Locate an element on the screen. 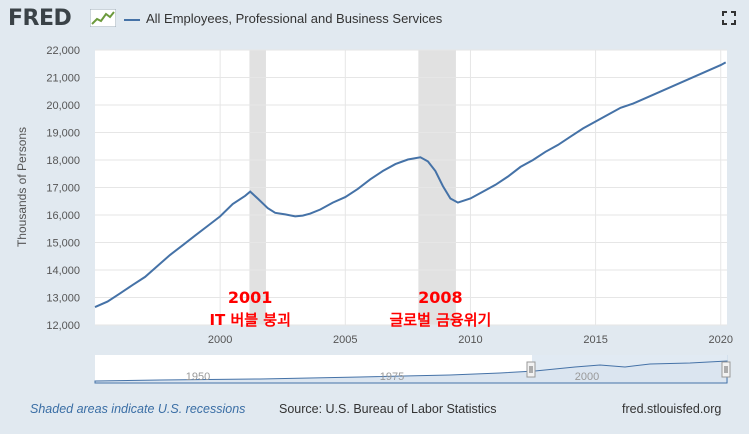 The height and width of the screenshot is (434, 749). annotation-year-2: 2008 is located at coordinates (440, 297).